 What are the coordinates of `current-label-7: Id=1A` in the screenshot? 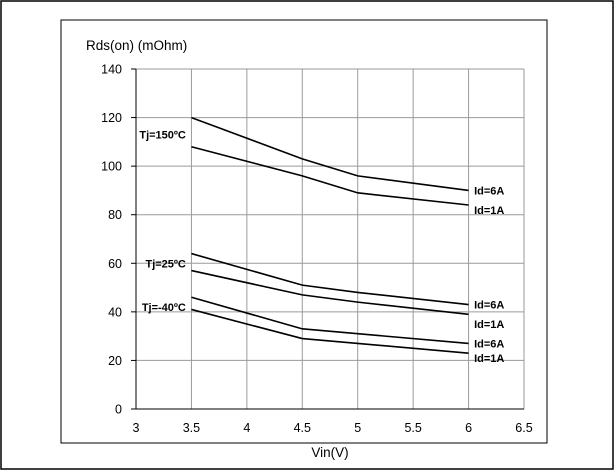 It's located at (489, 325).